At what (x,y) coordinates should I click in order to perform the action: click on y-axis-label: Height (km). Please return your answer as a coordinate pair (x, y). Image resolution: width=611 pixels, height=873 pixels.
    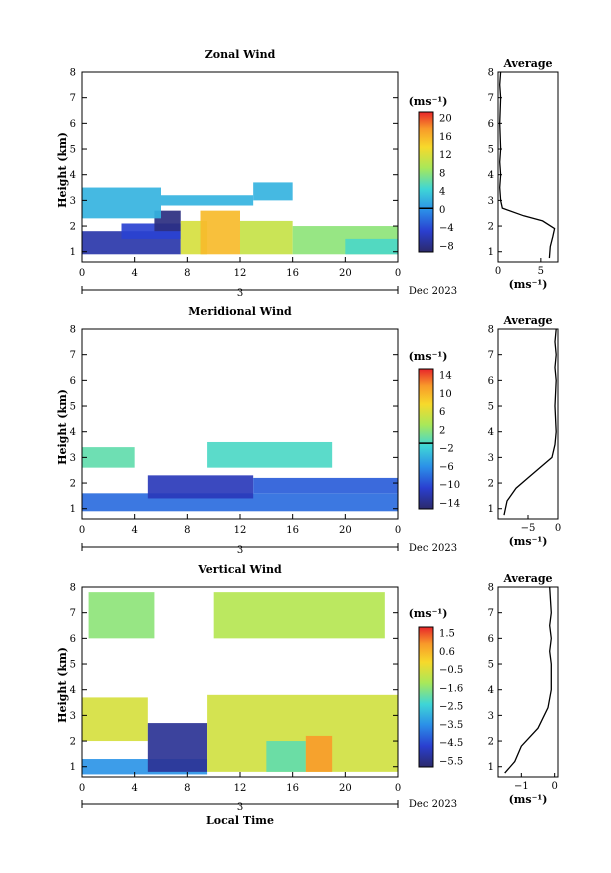
    Looking at the image, I should click on (62, 170).